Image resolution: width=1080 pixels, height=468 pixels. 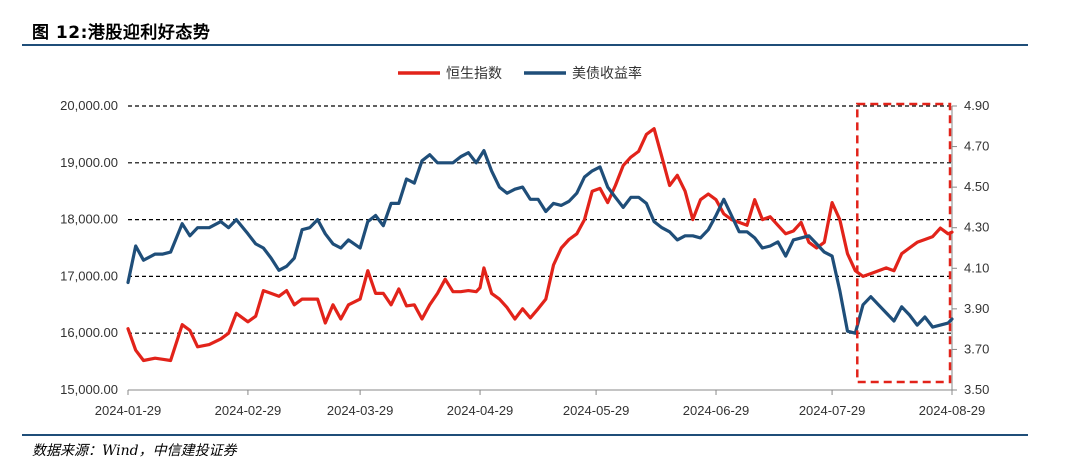 What do you see at coordinates (121, 33) in the screenshot?
I see `chart-title: 图 12:港股迎利好态势` at bounding box center [121, 33].